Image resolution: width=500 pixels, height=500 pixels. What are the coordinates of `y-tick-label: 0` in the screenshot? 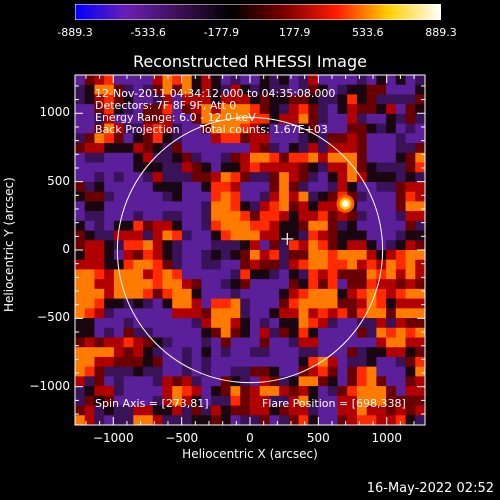 It's located at (66, 249).